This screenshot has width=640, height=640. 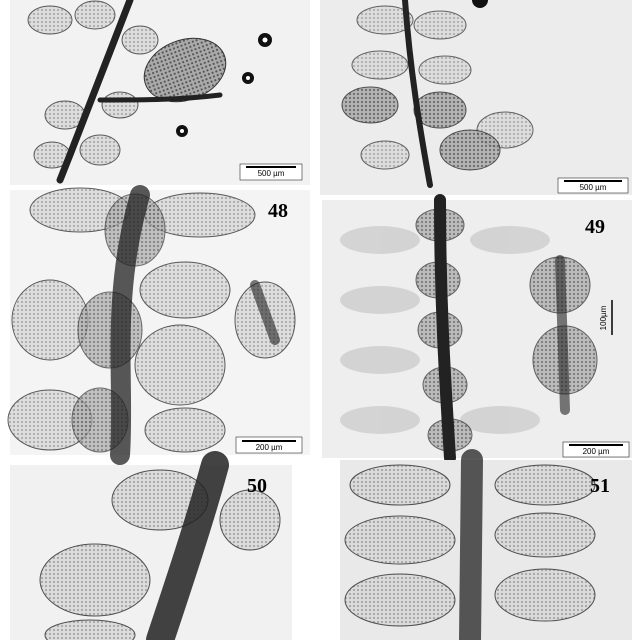 I want to click on panel: 50, so click(x=151, y=545).